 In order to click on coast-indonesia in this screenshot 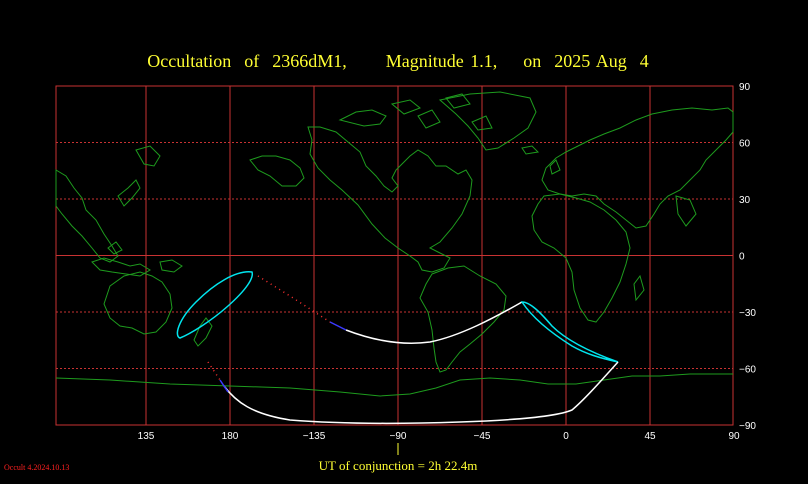, I will do `click(137, 259)`.